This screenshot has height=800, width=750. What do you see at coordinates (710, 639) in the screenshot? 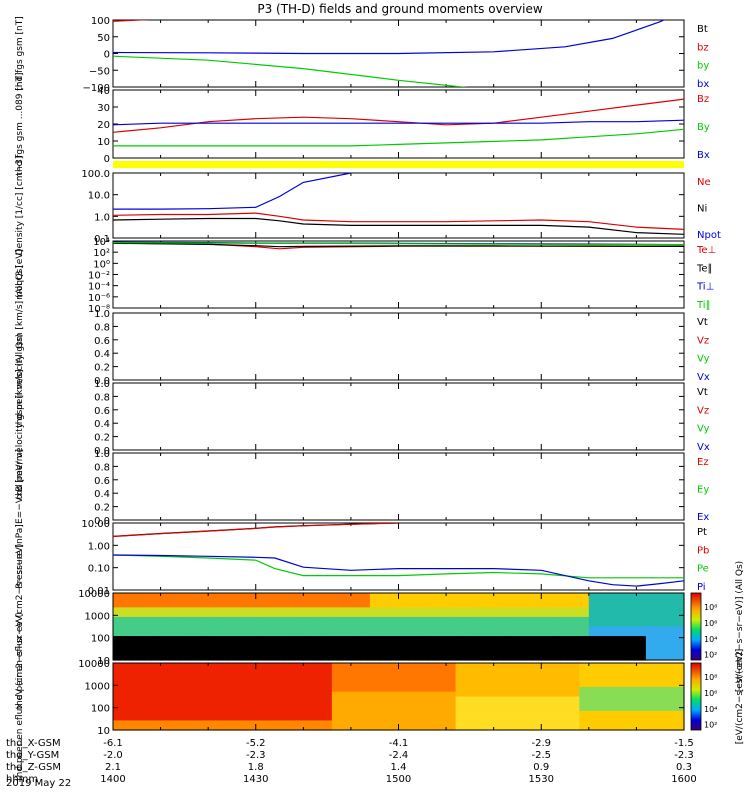
I see `colorbar-tick-label: 10⁴` at bounding box center [710, 639].